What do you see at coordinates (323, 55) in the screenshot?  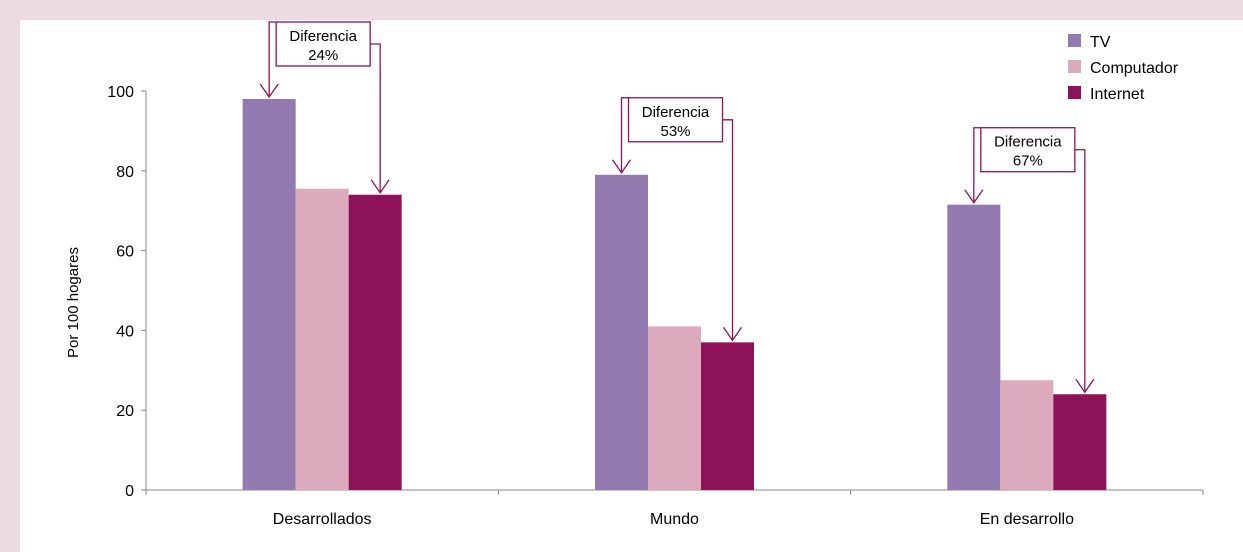 I see `annotation-value: 24%` at bounding box center [323, 55].